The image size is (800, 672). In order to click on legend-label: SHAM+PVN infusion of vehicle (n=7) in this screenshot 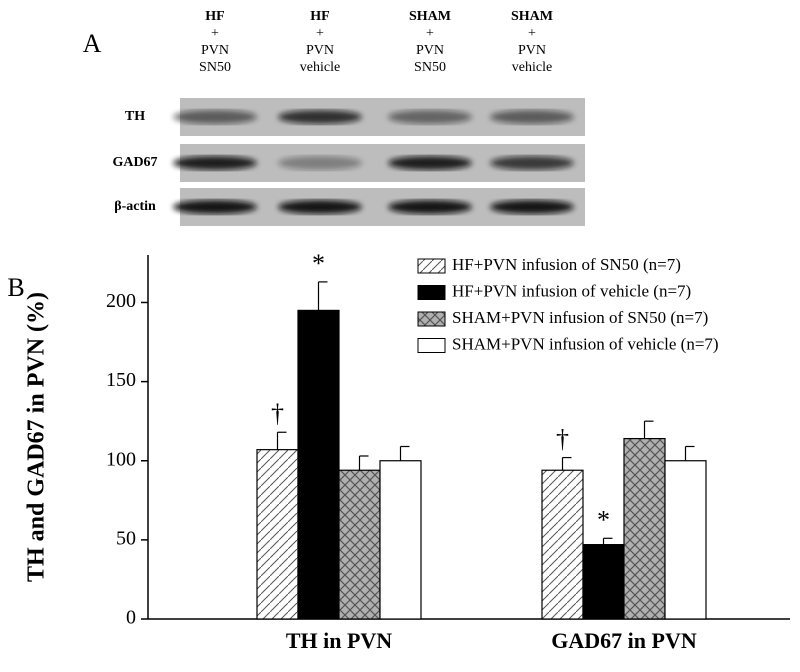, I will do `click(585, 343)`.